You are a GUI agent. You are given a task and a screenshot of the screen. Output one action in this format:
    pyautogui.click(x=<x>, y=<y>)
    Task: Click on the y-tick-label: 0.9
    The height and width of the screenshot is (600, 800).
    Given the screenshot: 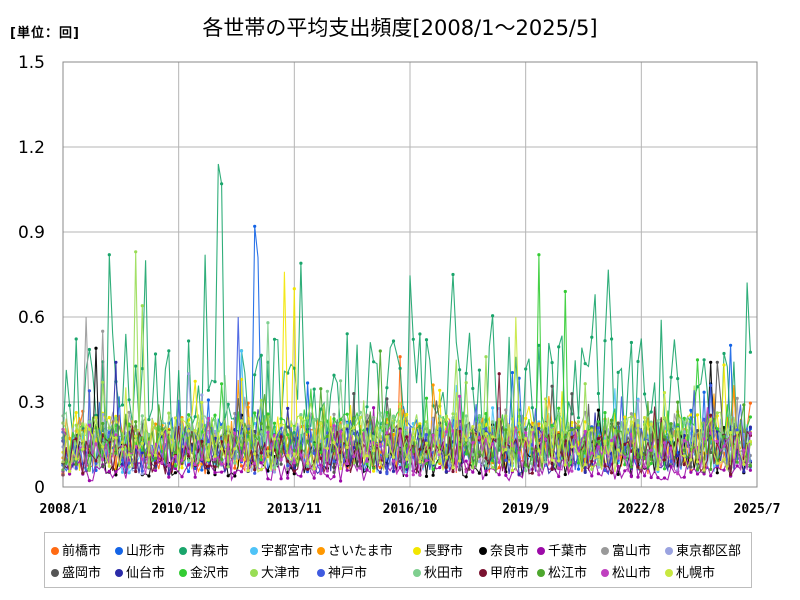 What is the action you would take?
    pyautogui.click(x=31, y=233)
    